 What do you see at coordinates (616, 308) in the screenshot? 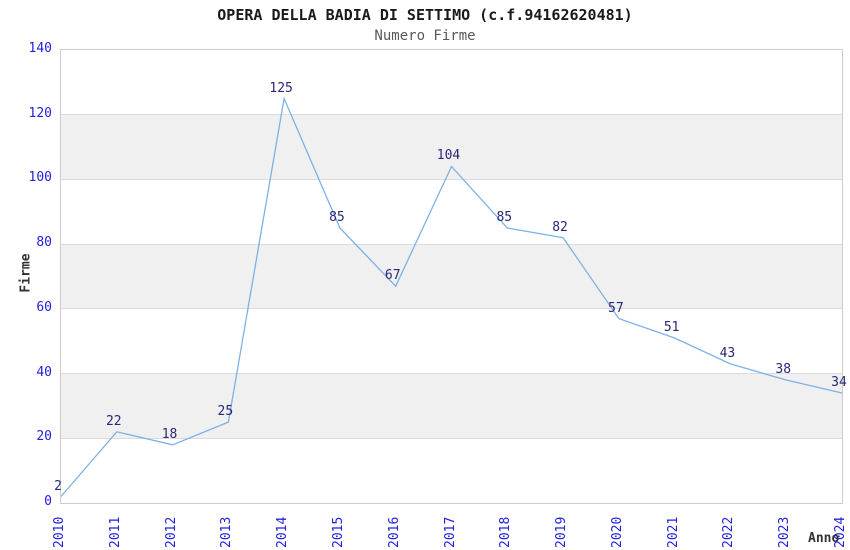
I see `data-point-label: 57` at bounding box center [616, 308].